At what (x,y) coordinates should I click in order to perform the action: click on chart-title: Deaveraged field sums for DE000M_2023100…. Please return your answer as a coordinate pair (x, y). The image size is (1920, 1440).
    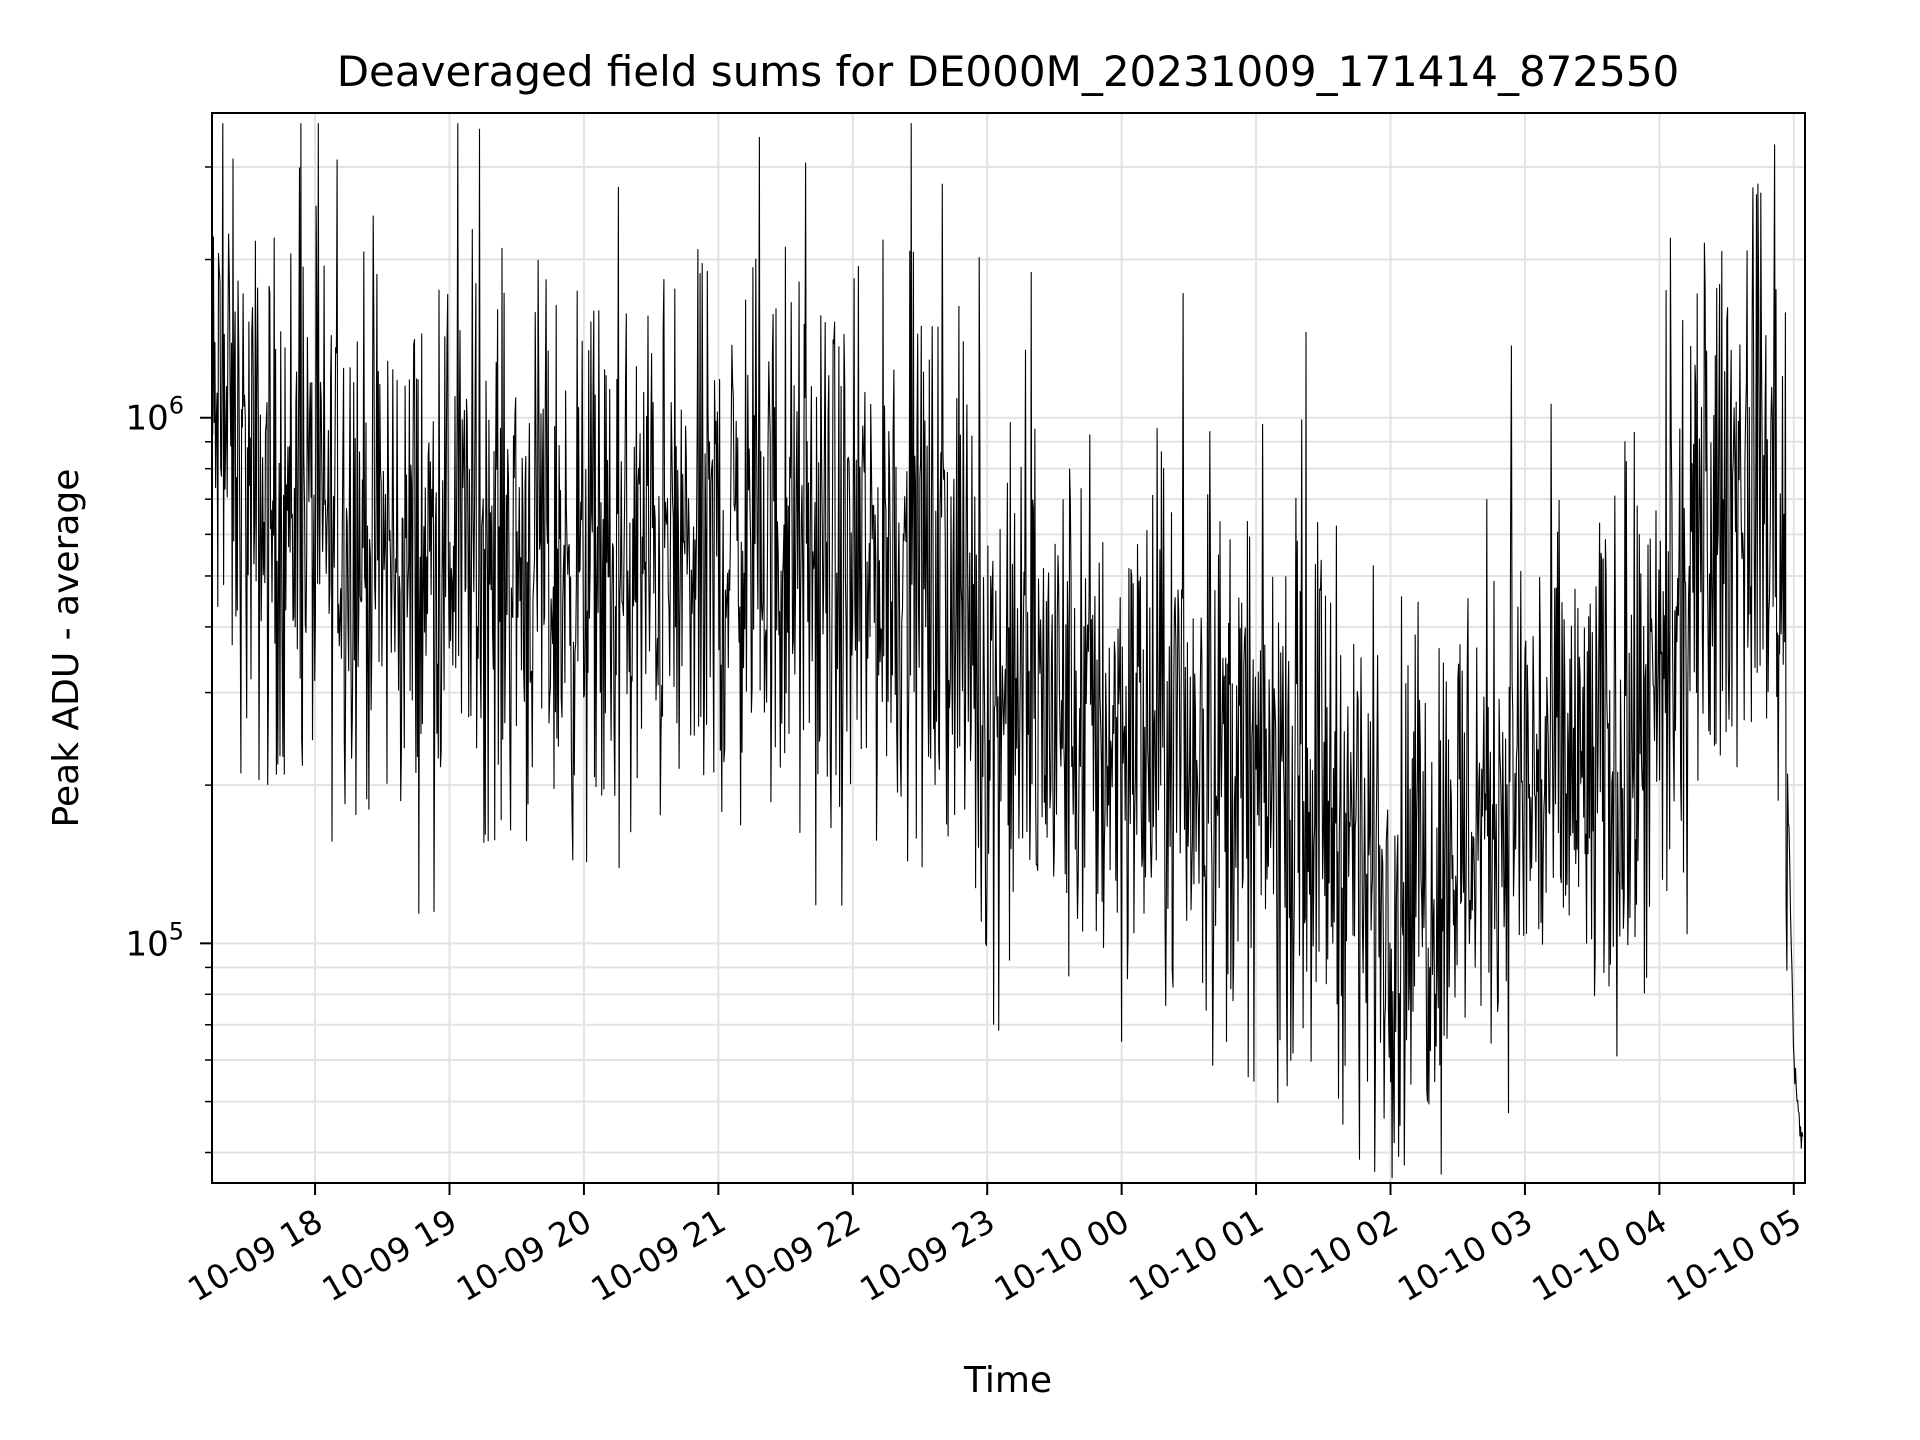
    Looking at the image, I should click on (1008, 71).